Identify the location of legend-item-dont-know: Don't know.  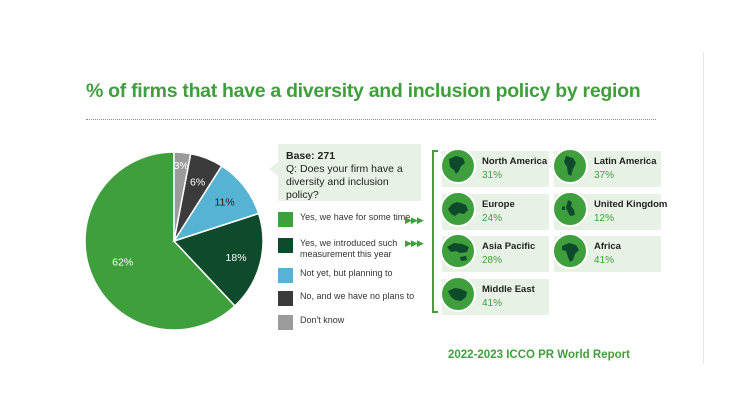
(311, 322).